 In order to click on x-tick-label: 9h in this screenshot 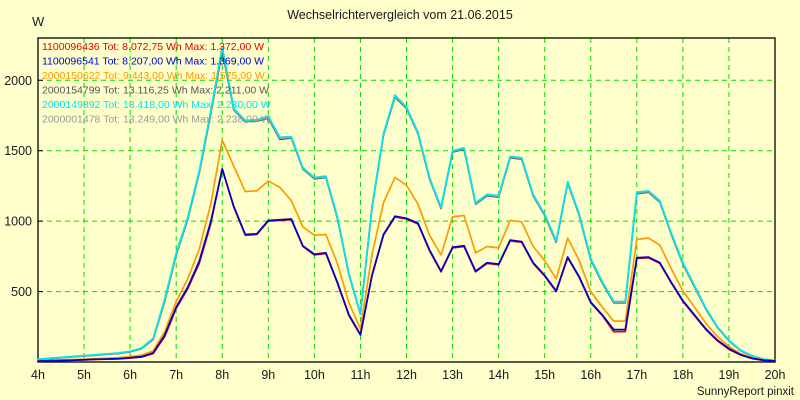, I will do `click(268, 375)`.